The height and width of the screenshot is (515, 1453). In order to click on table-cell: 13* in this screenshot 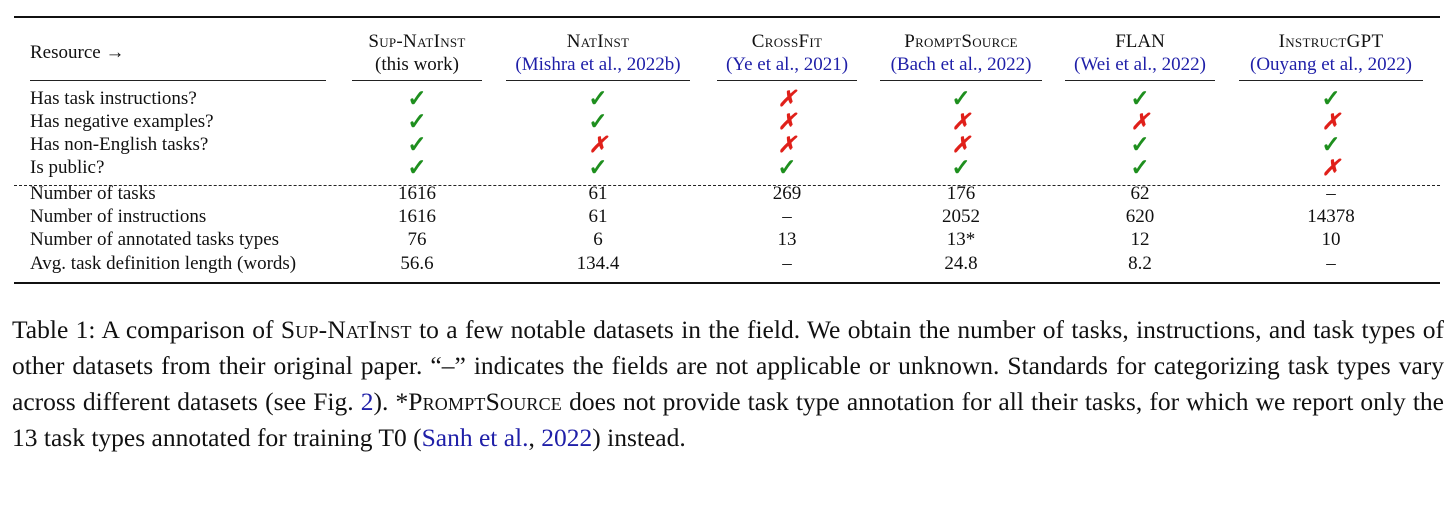, I will do `click(961, 239)`.